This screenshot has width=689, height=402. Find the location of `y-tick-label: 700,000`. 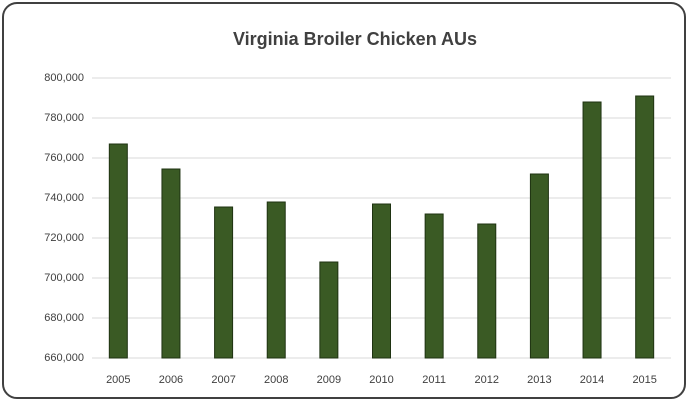

y-tick-label: 700,000 is located at coordinates (64, 278).